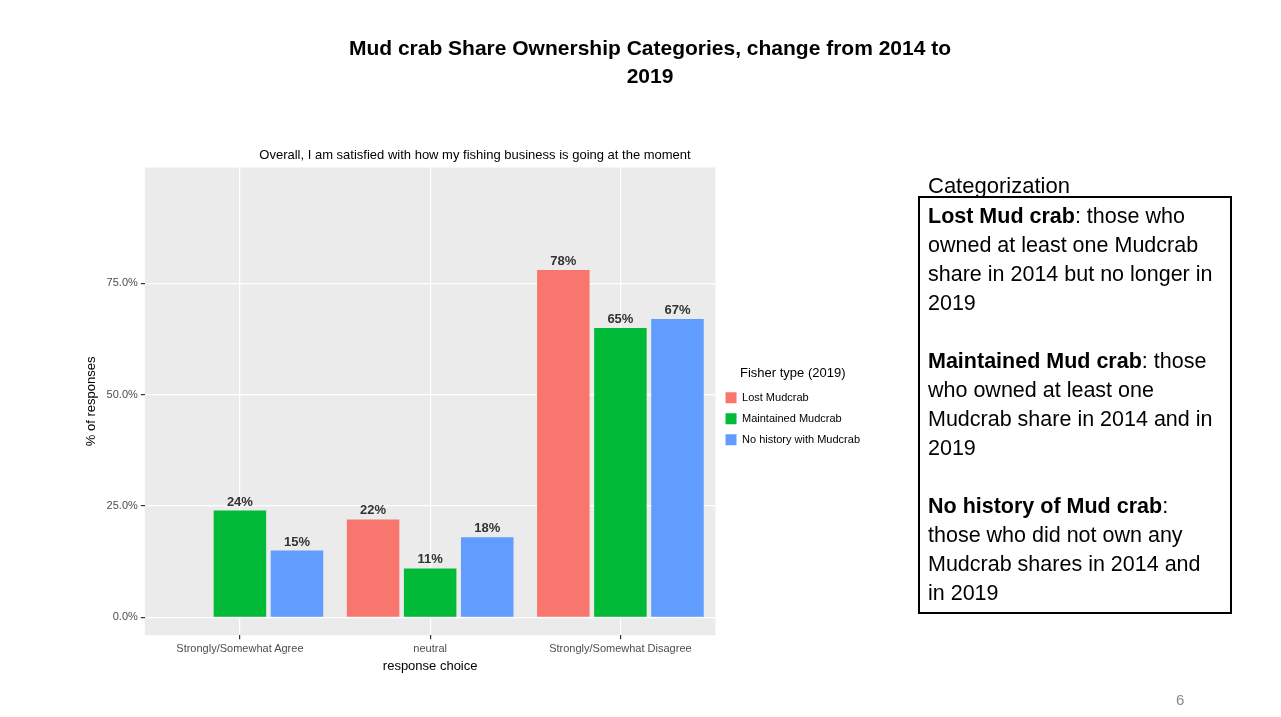 This screenshot has height=717, width=1281. Describe the element at coordinates (430, 647) in the screenshot. I see `x-tick-label: neutral` at that location.